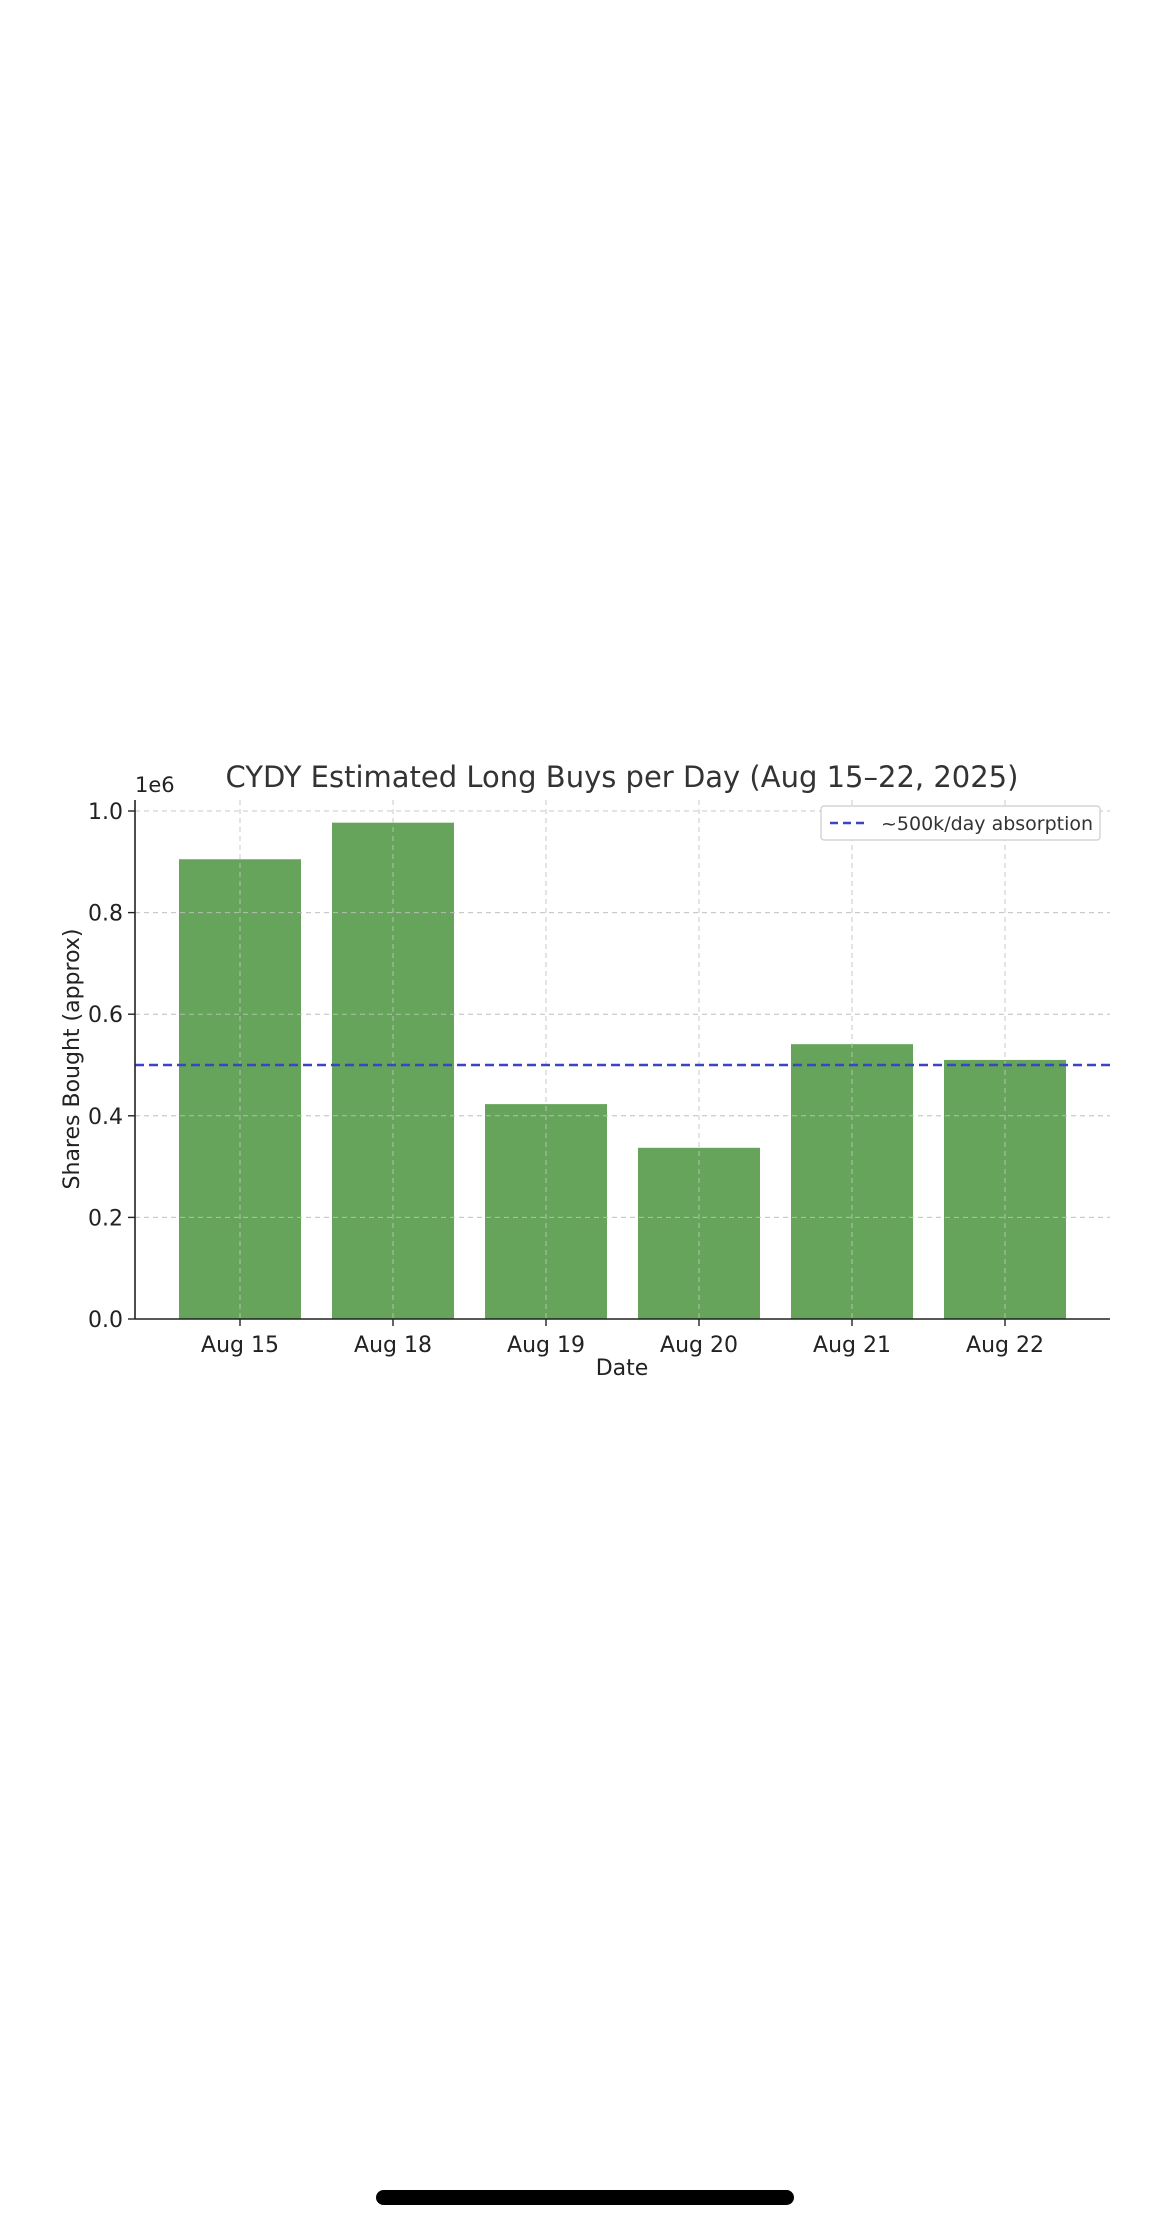 This screenshot has width=1170, height=2230. I want to click on y-tick-label: 0.8, so click(105, 914).